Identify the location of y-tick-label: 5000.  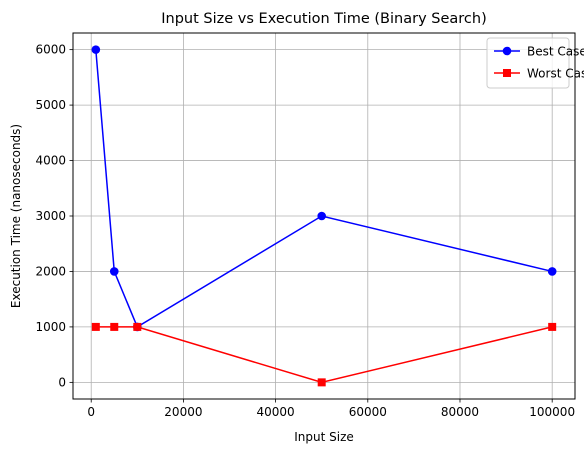
(50, 105).